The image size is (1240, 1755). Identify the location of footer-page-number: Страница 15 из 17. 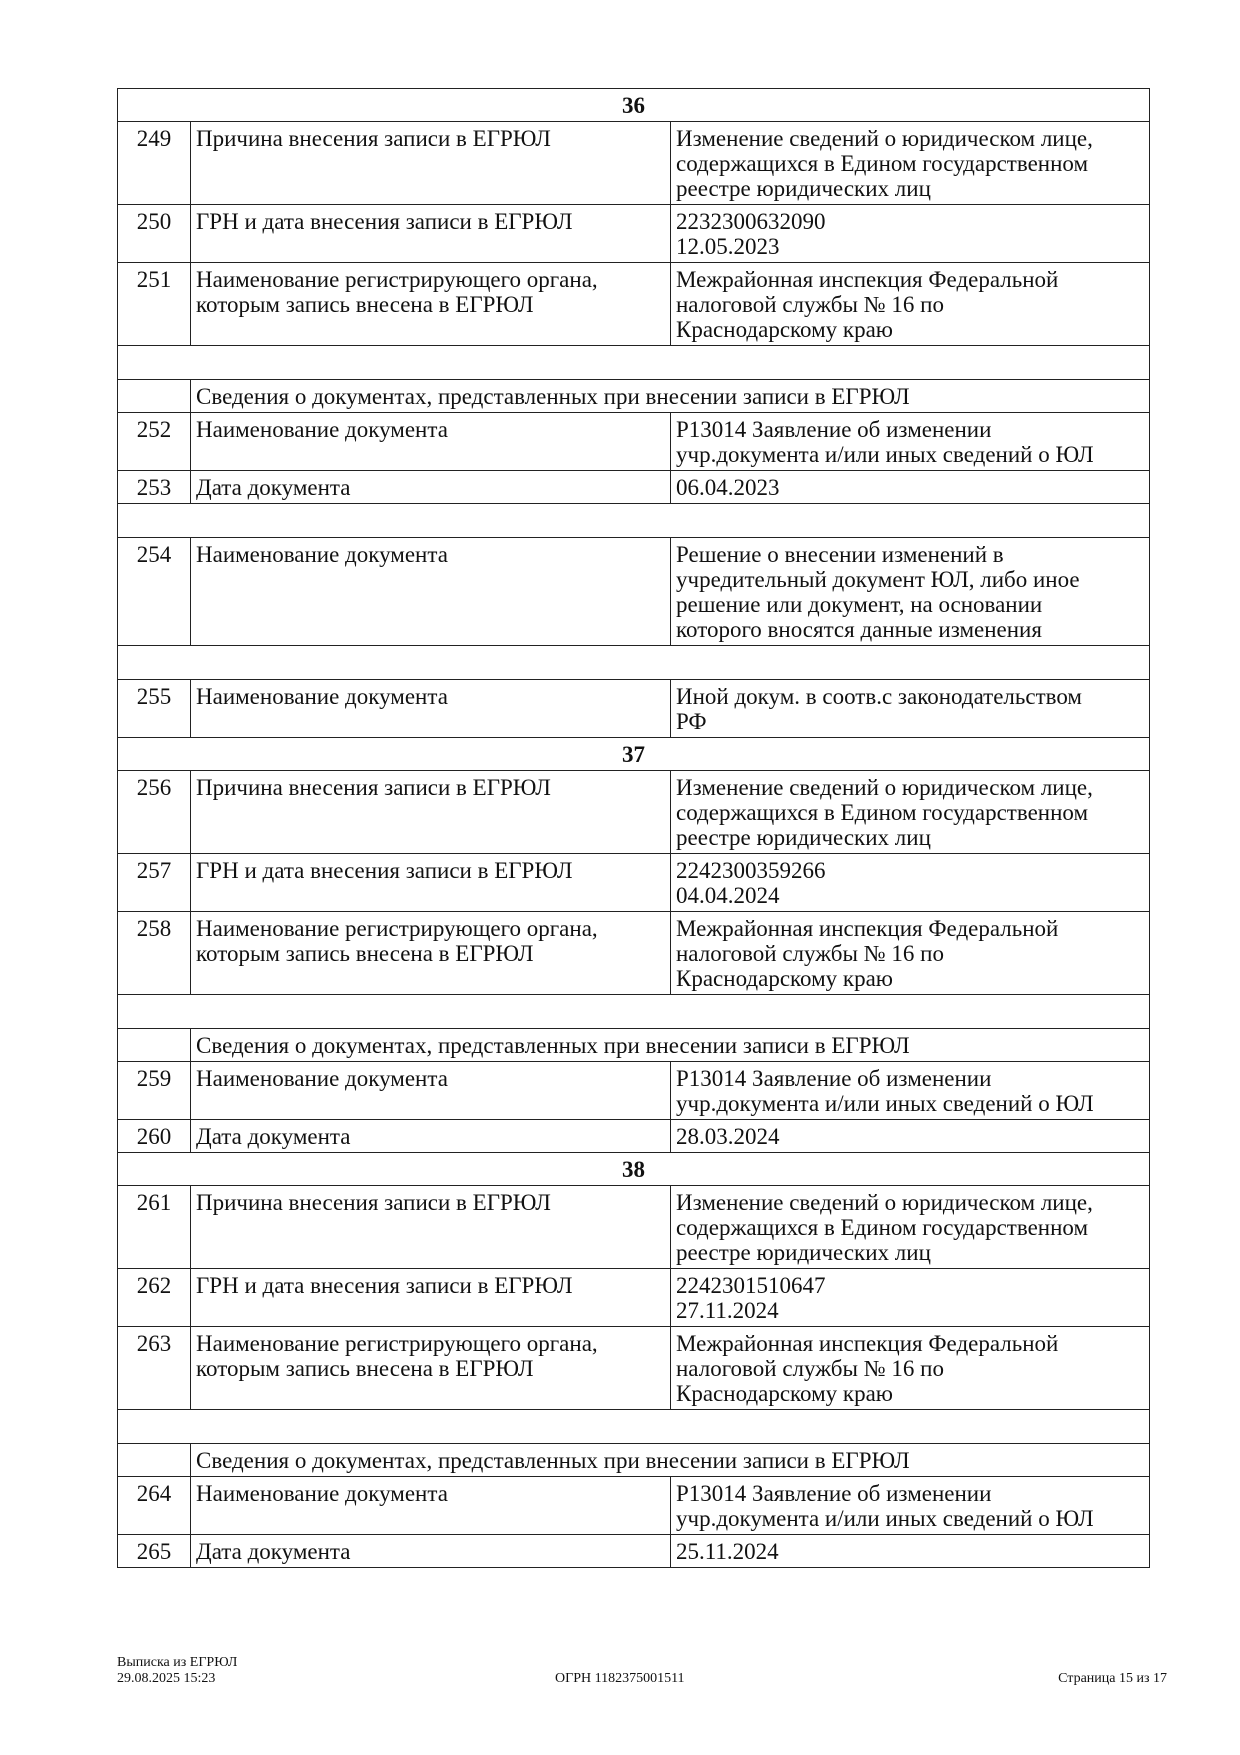
(1112, 1678).